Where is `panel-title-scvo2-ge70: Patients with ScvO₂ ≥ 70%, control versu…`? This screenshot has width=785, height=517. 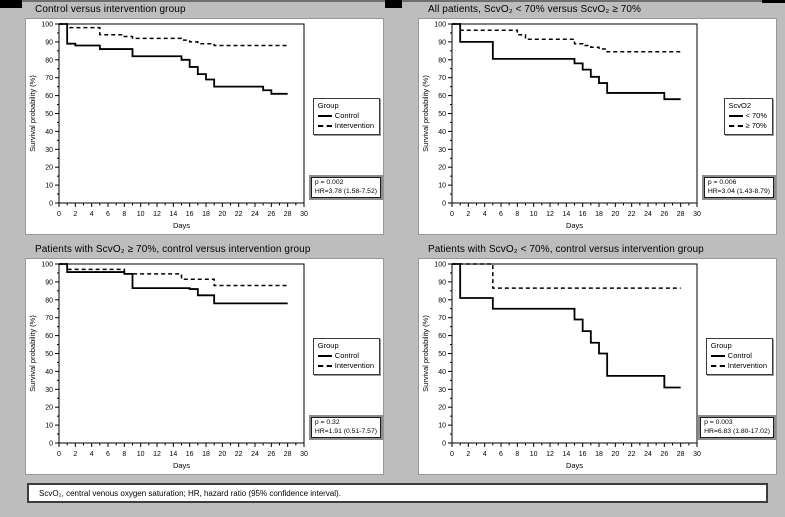 panel-title-scvo2-ge70: Patients with ScvO₂ ≥ 70%, control versu… is located at coordinates (173, 249).